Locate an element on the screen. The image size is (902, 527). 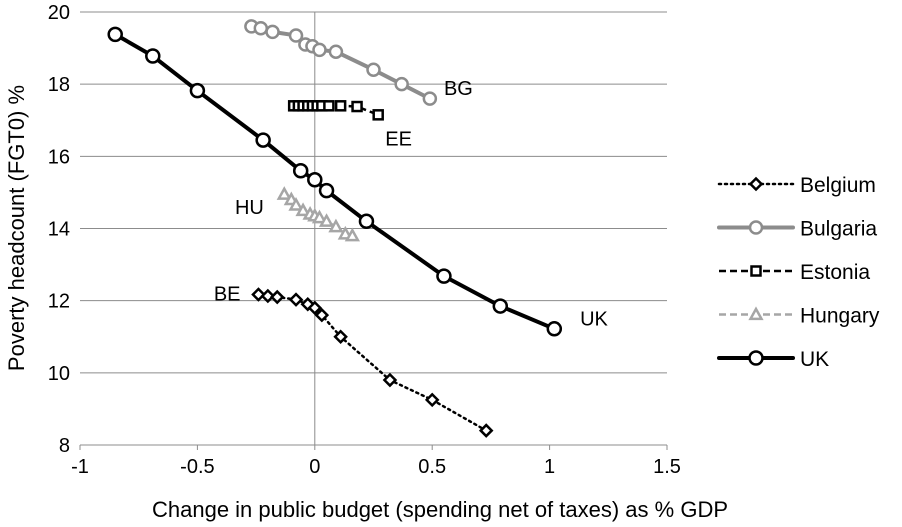
legend-label-hungary: Hungary is located at coordinates (840, 316).